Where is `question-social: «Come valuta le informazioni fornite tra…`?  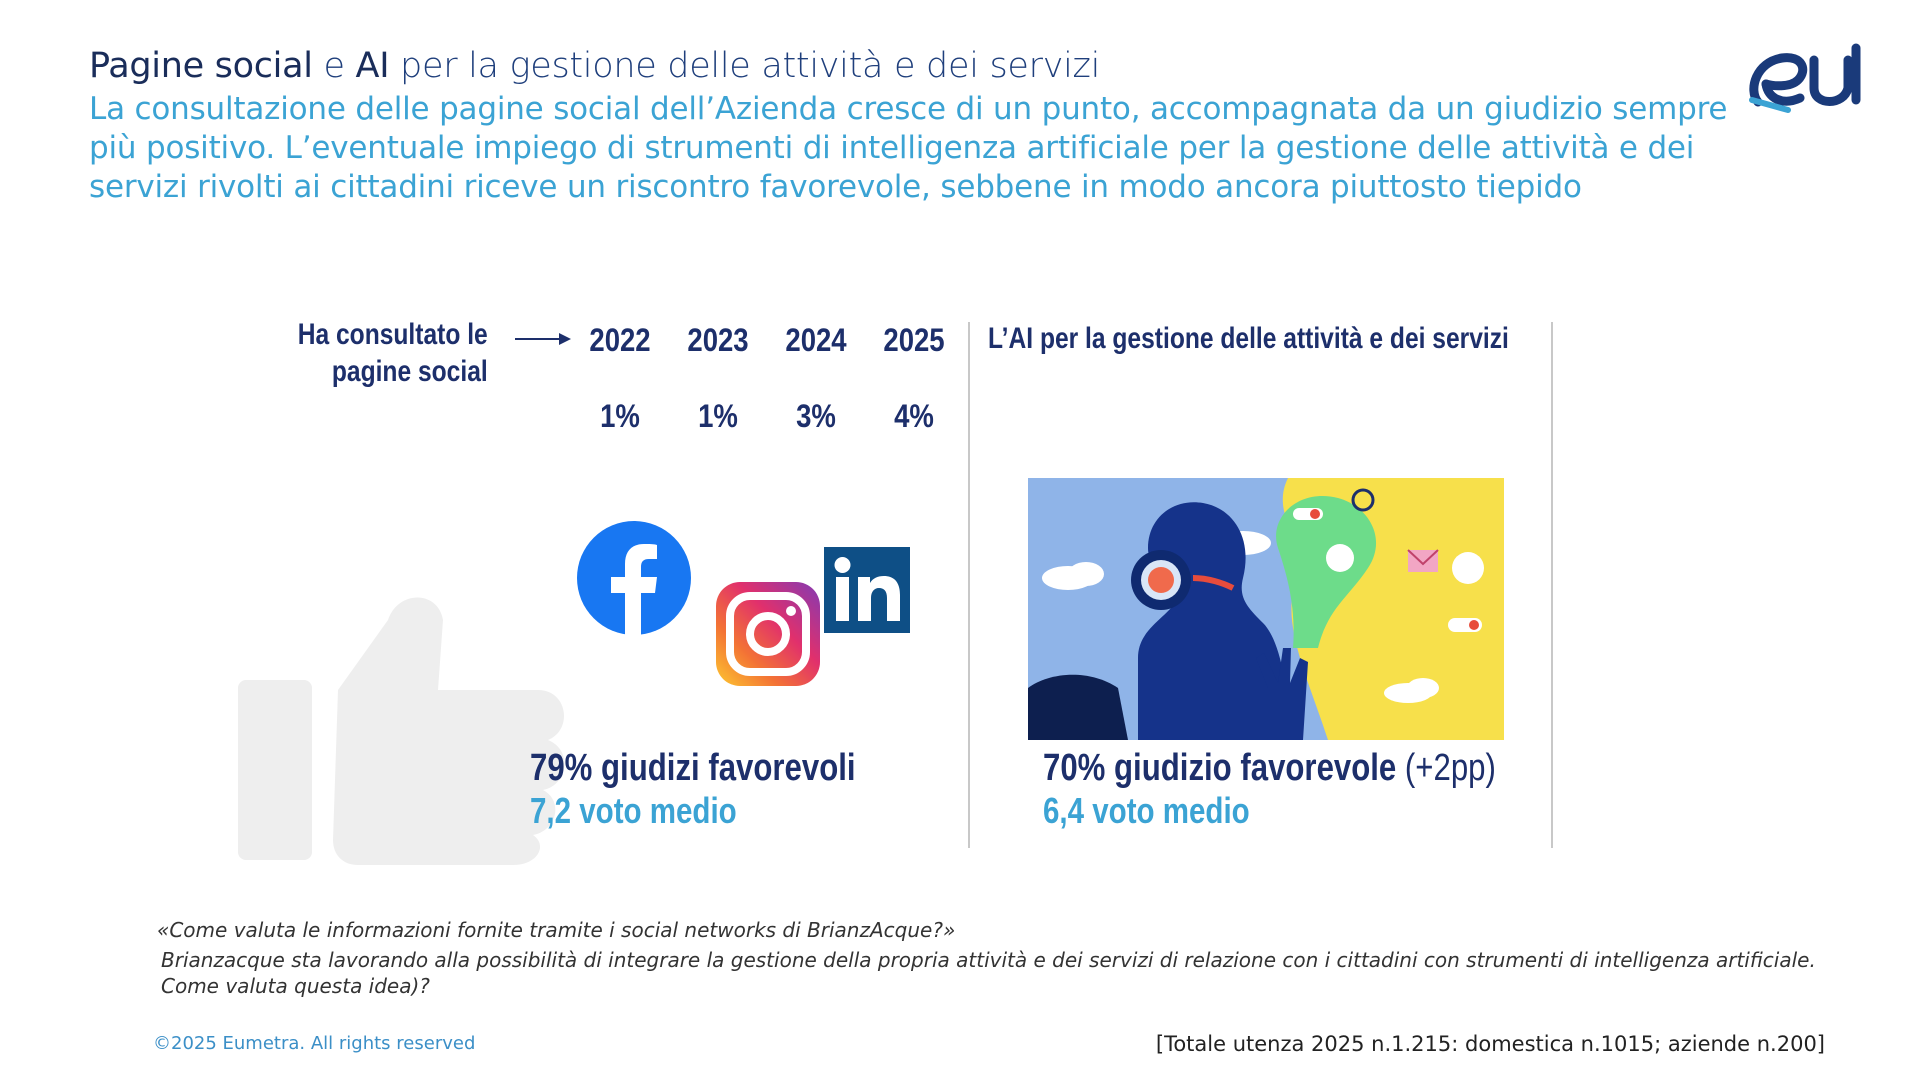
question-social: «Come valuta le informazioni fornite tra… is located at coordinates (556, 930).